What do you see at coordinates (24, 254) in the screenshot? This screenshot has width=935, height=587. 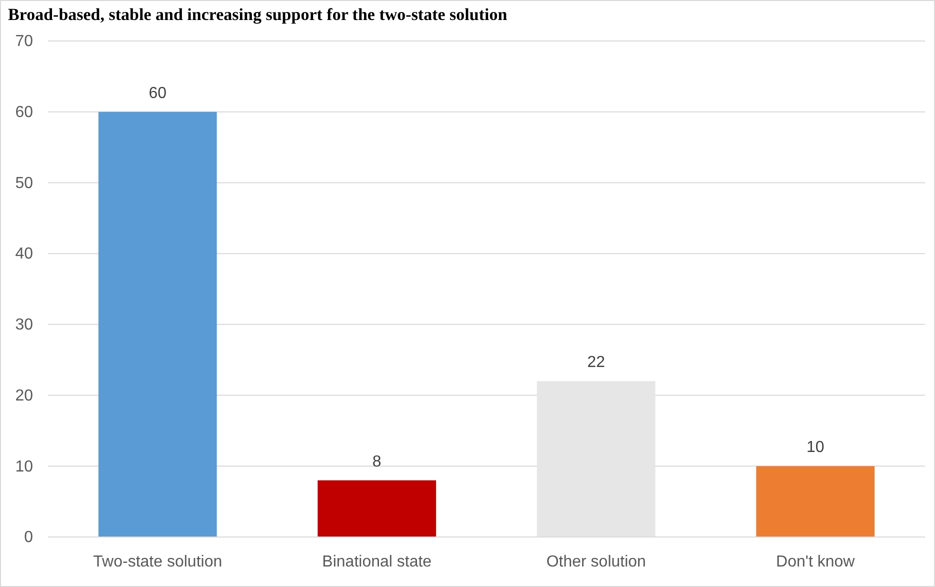 I see `y-tick-label: 40` at bounding box center [24, 254].